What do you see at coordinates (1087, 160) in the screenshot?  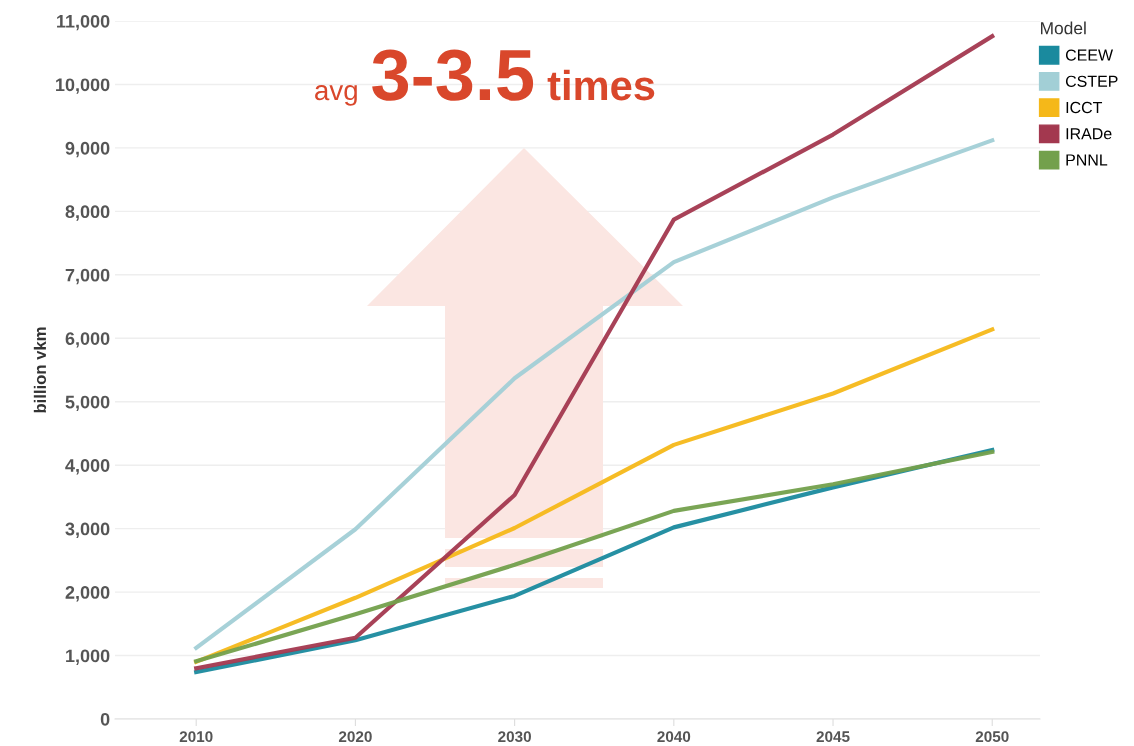 I see `legend-label: PNNL` at bounding box center [1087, 160].